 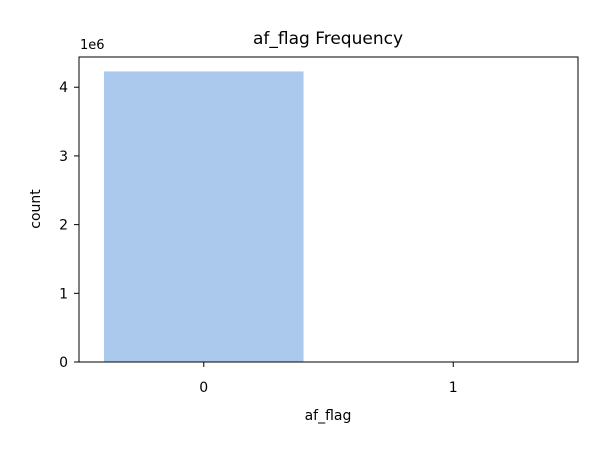 What do you see at coordinates (69, 225) in the screenshot?
I see `y-axis: 0 1 2 3 4` at bounding box center [69, 225].